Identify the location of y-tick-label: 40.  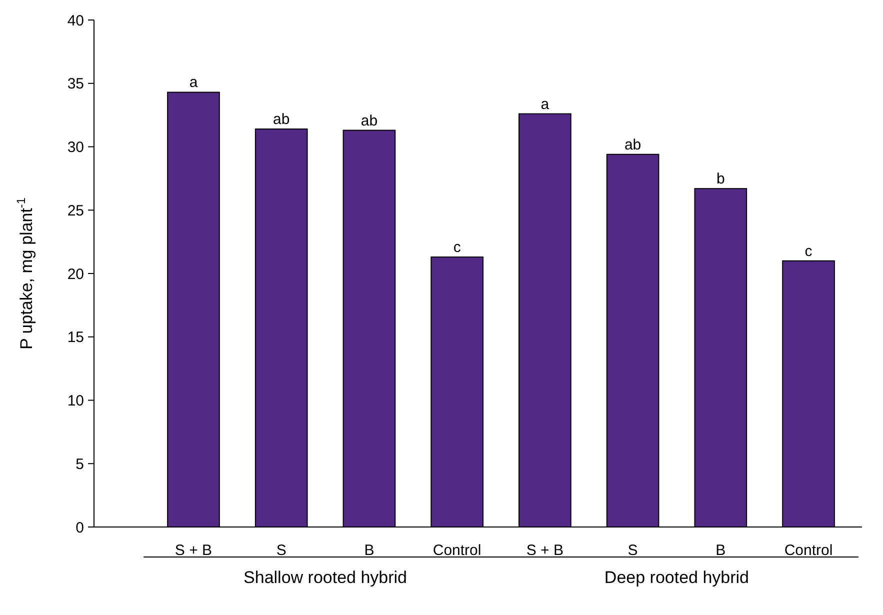
(75, 21).